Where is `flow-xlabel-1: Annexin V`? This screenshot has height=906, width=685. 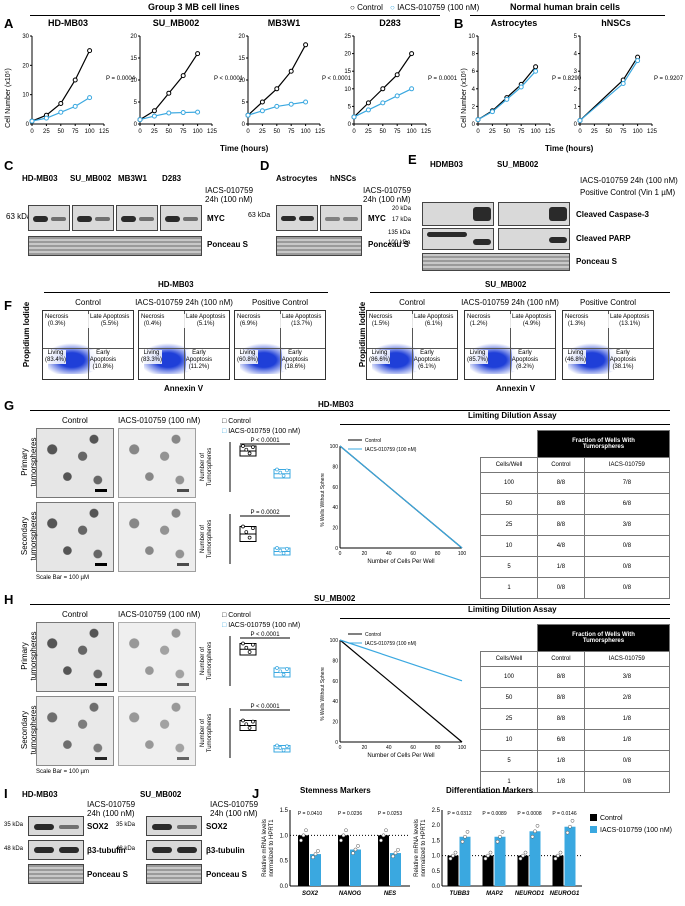 flow-xlabel-1: Annexin V is located at coordinates (184, 388).